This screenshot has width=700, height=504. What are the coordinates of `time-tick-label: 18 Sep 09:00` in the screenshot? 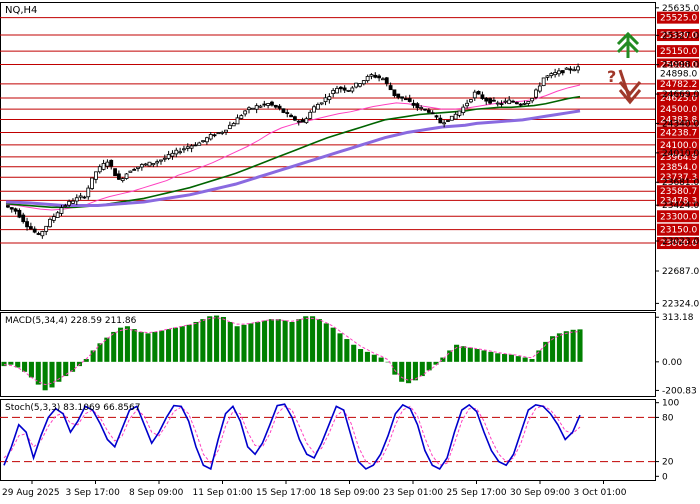 It's located at (350, 493).